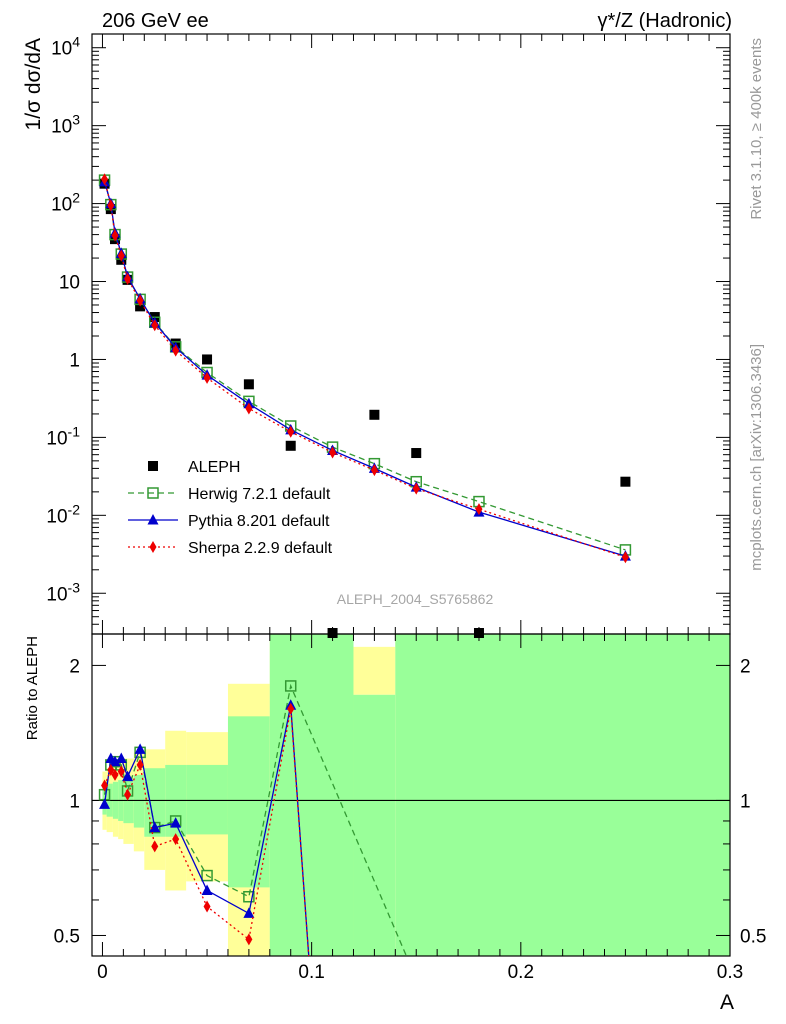 The height and width of the screenshot is (1024, 786). What do you see at coordinates (756, 457) in the screenshot?
I see `side-text-mcplots: mcplots.cern.ch [arXiv:1306.3436]` at bounding box center [756, 457].